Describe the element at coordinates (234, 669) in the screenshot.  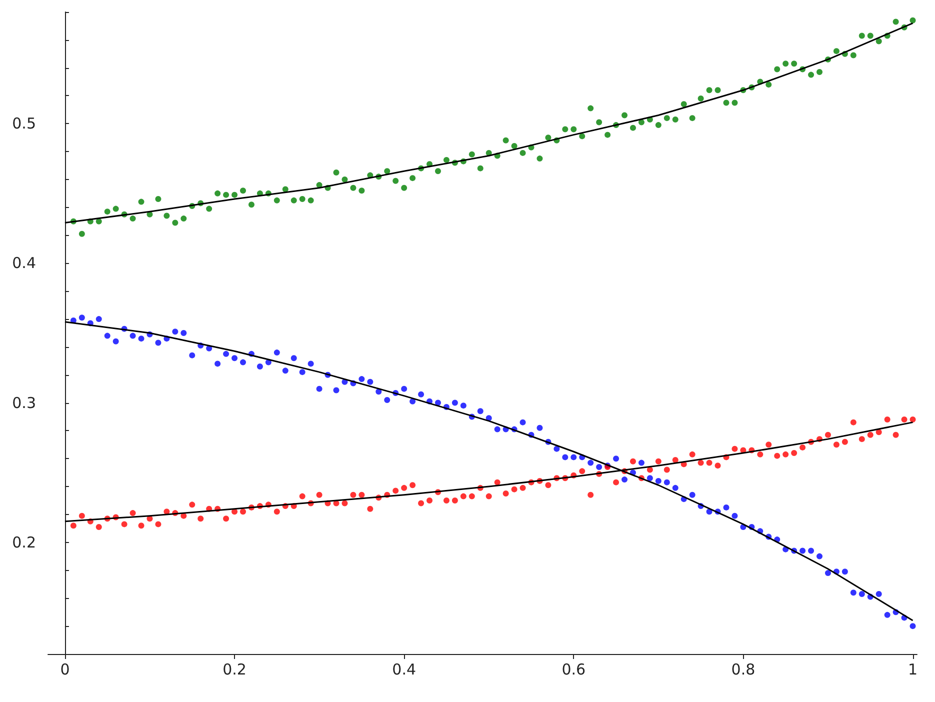
I see `x-tick-label: 0.2` at that location.